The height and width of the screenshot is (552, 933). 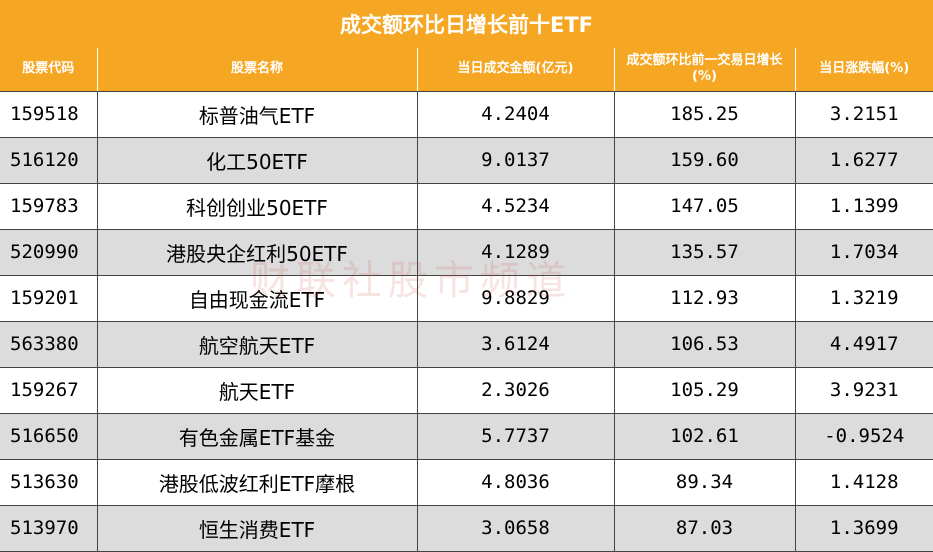 What do you see at coordinates (705, 528) in the screenshot?
I see `cell-growth: 87.03` at bounding box center [705, 528].